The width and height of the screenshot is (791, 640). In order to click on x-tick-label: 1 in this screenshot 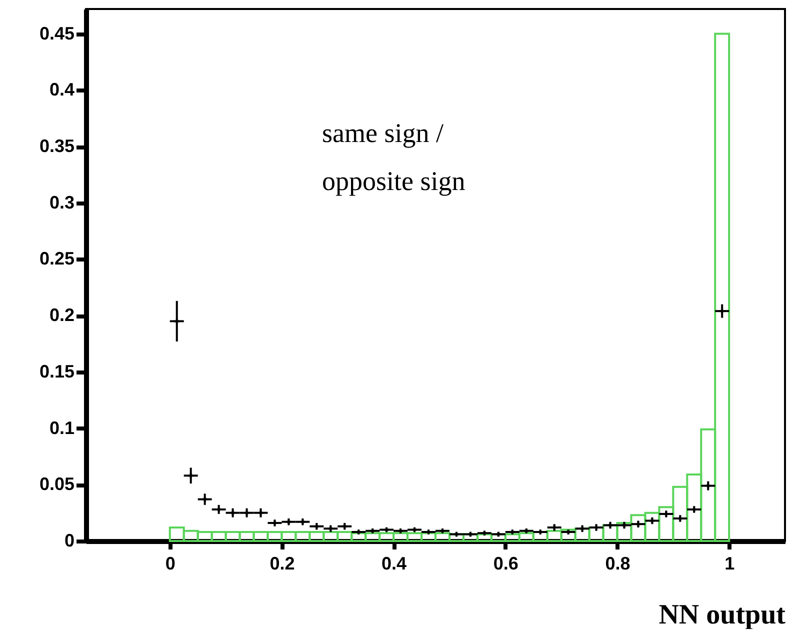, I will do `click(729, 564)`.